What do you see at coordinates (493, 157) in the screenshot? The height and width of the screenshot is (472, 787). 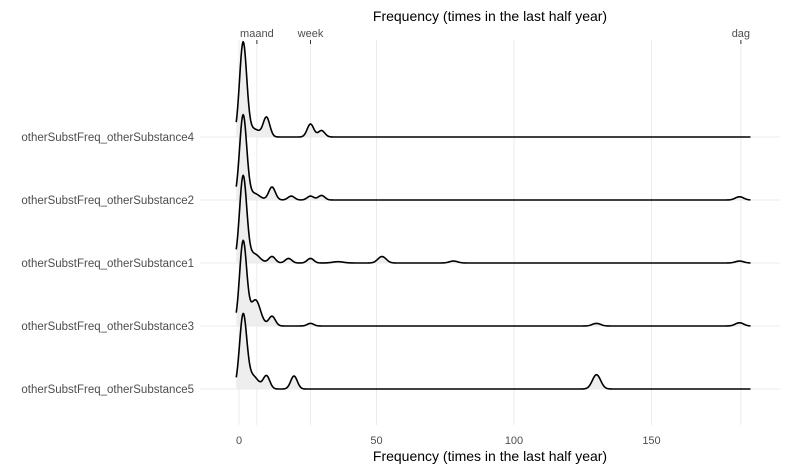 I see `ridge-line-otherSubstFreq_otherSubstance2` at bounding box center [493, 157].